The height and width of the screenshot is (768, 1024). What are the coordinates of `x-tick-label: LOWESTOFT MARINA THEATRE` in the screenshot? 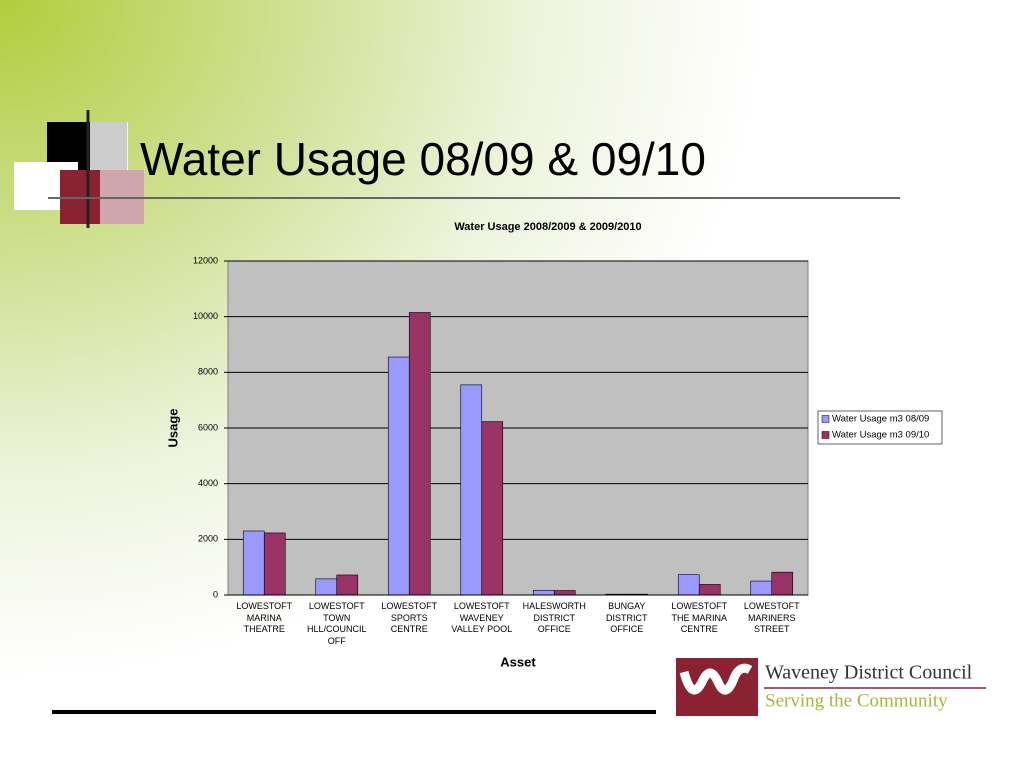 It's located at (264, 617).